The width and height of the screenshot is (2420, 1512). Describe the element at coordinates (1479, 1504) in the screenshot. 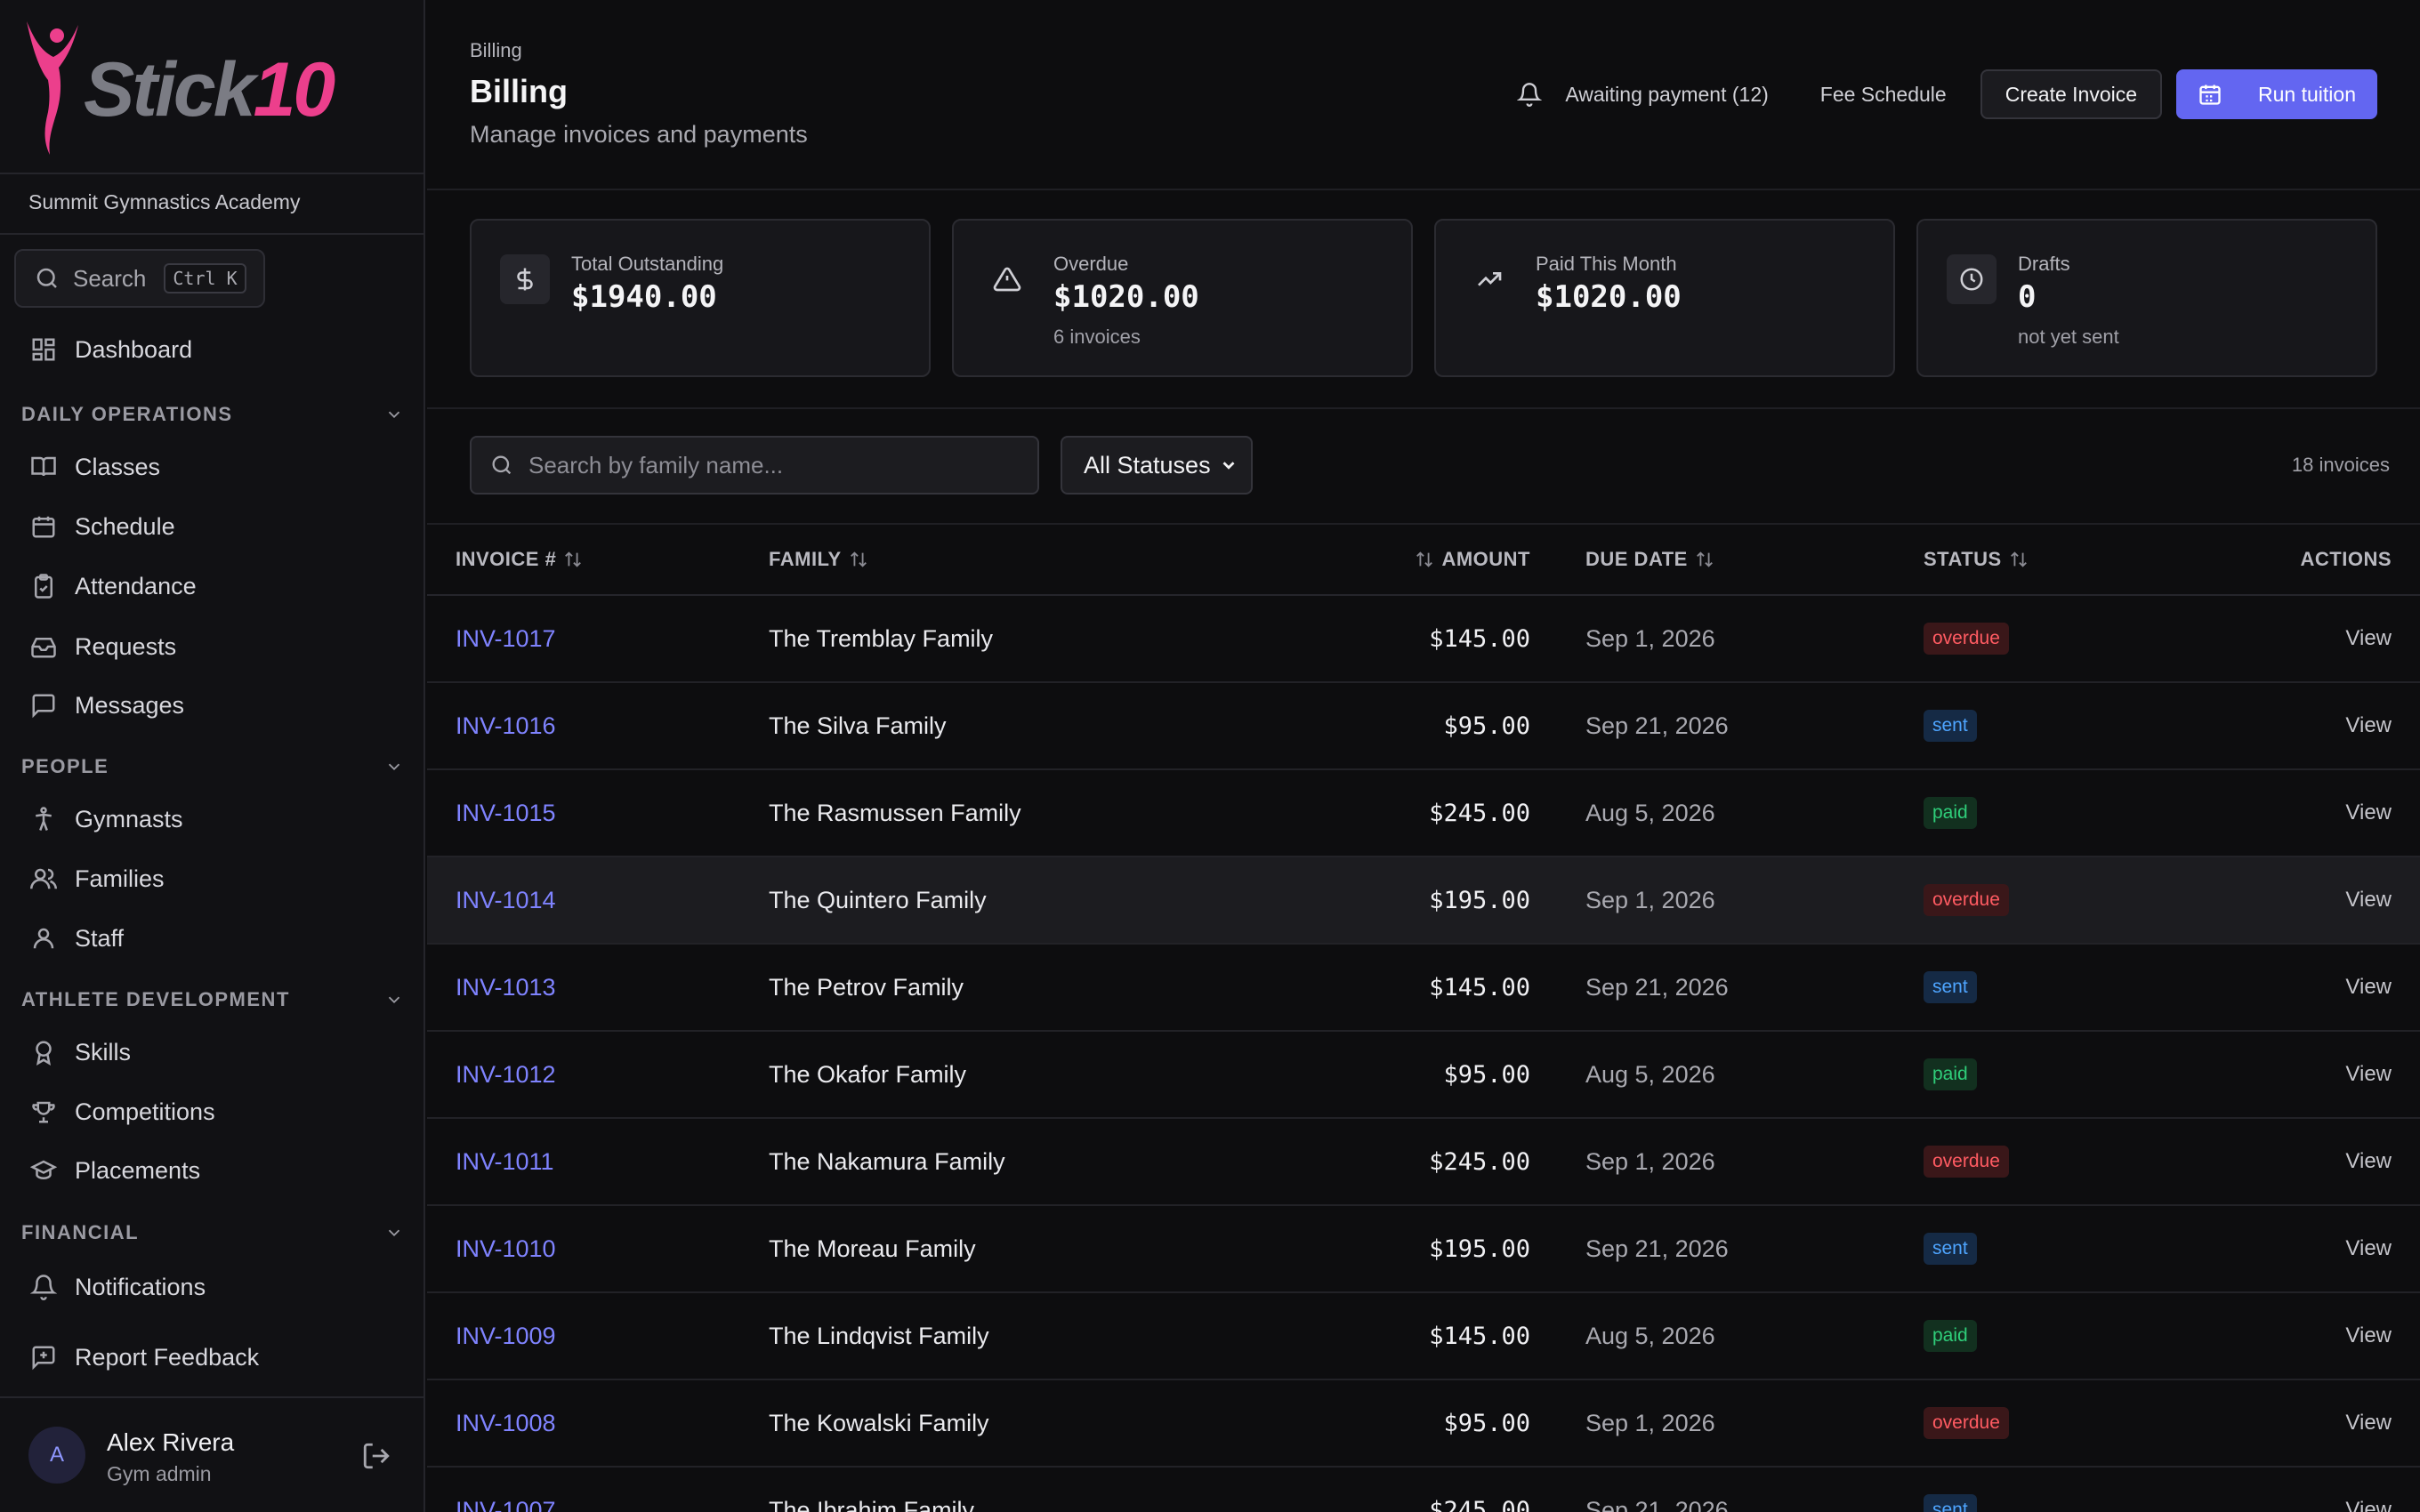

I see `invoice-amount: $245.00` at that location.